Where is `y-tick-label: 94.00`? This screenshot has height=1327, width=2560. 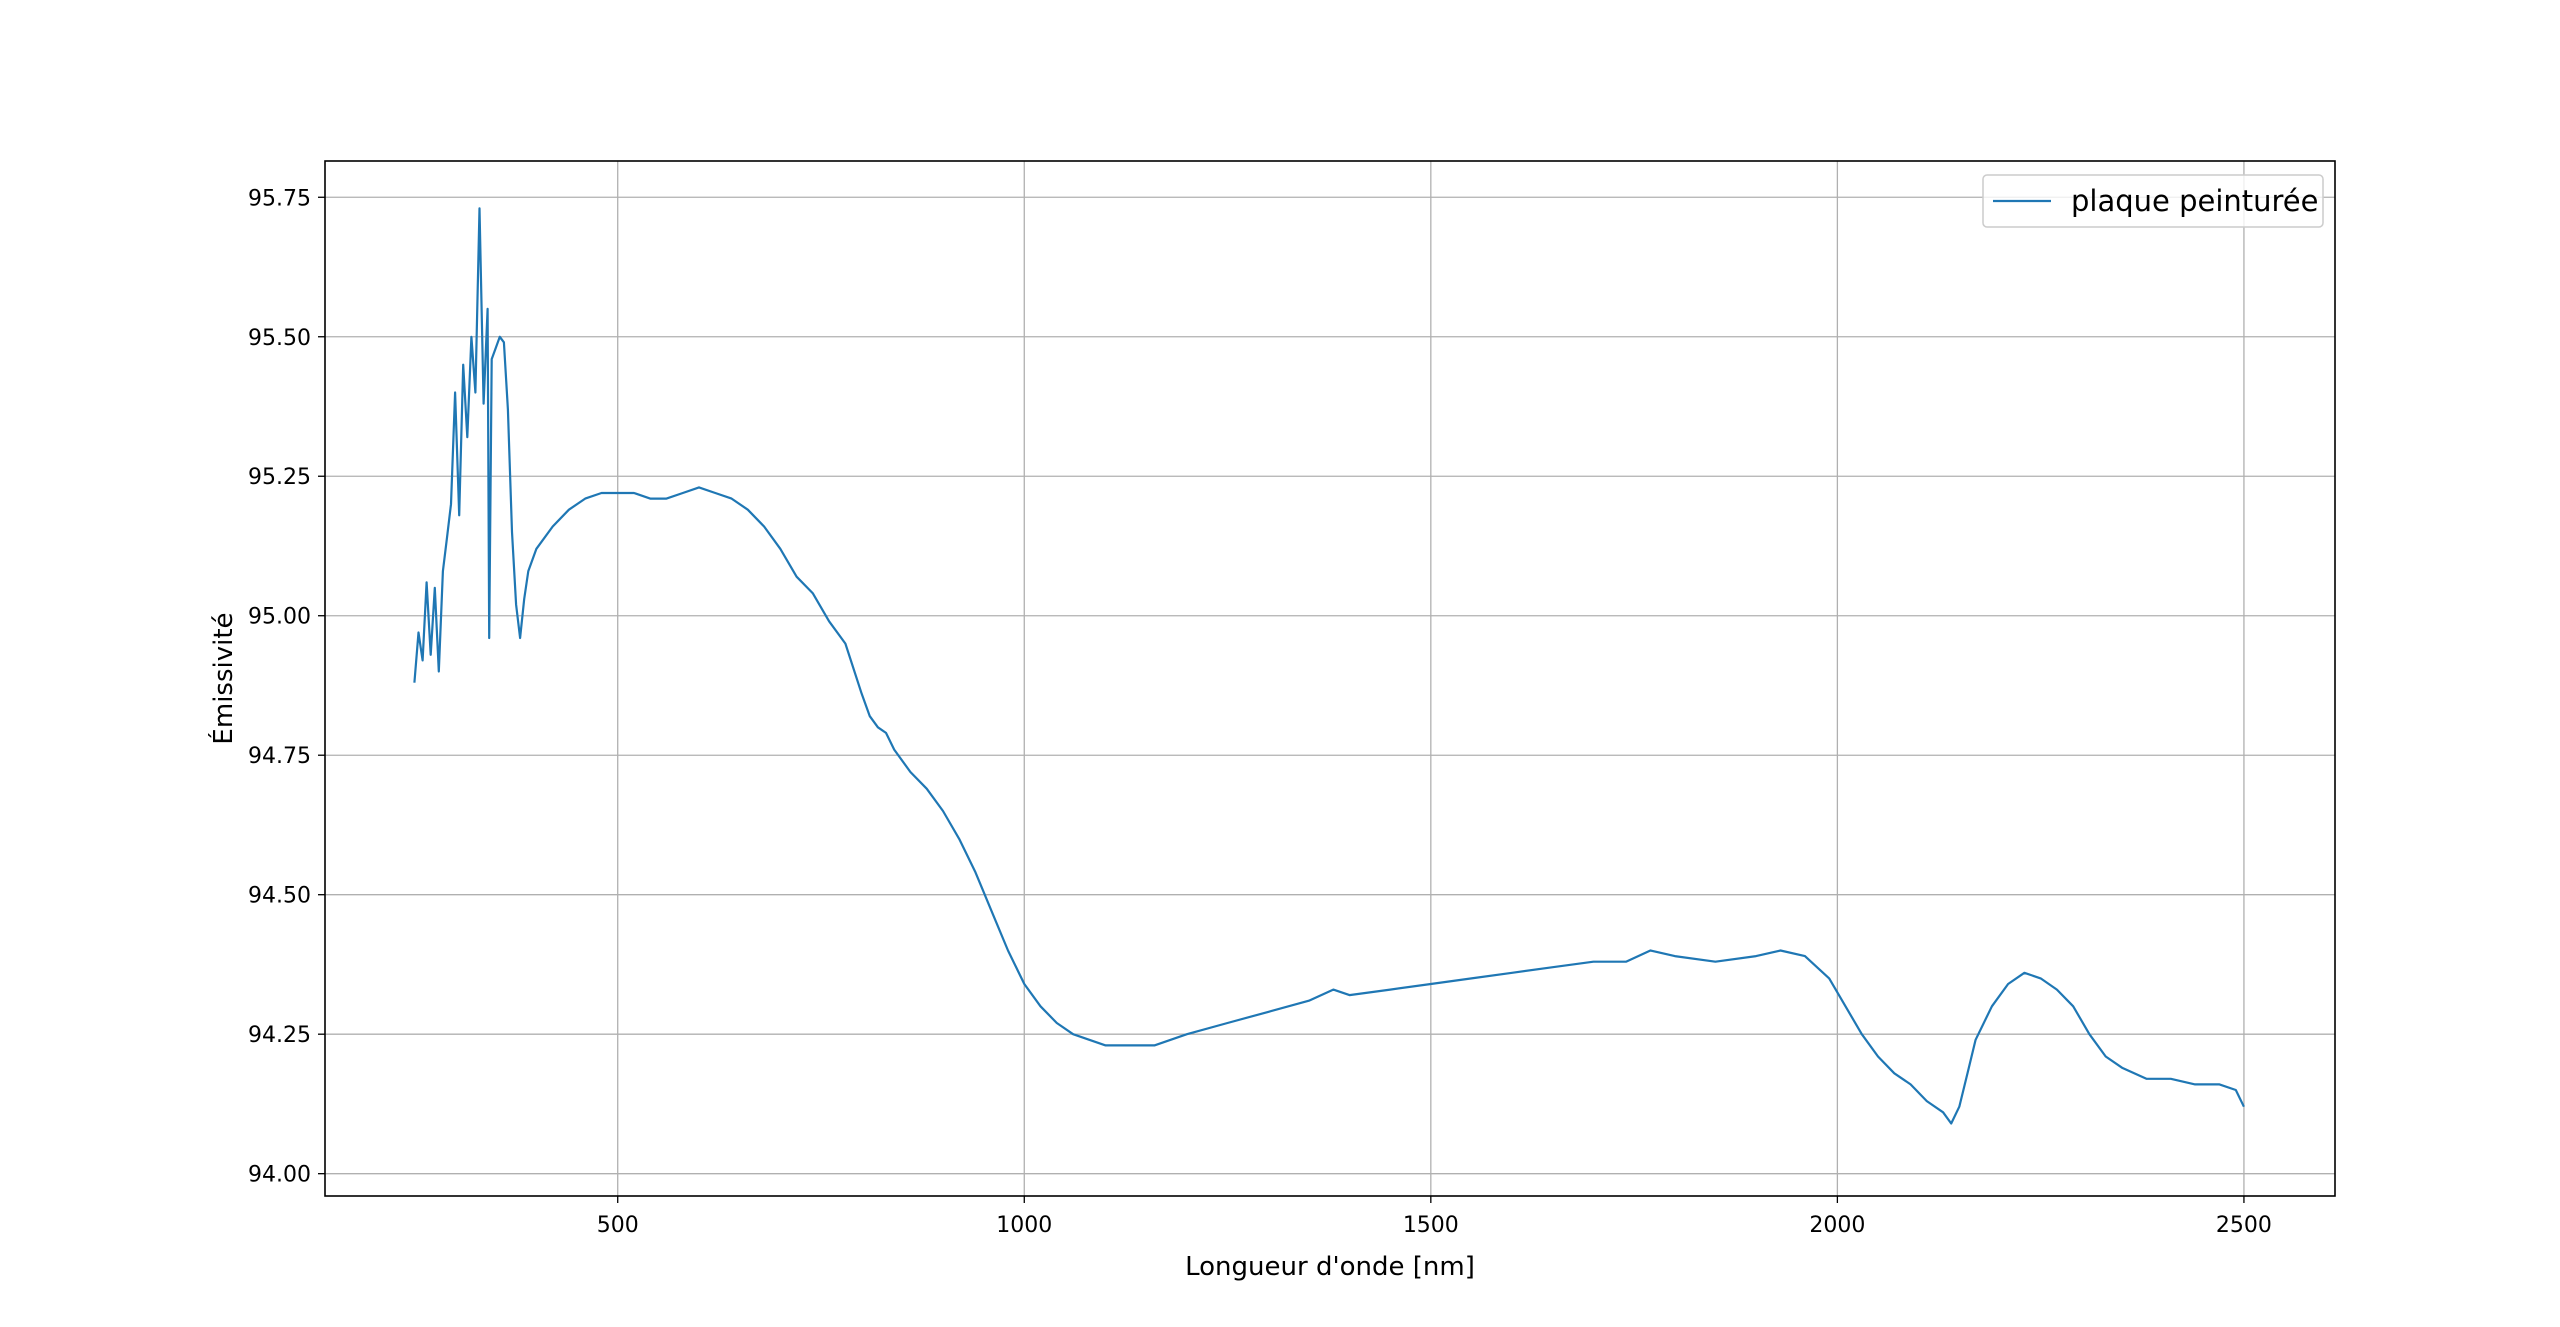
y-tick-label: 94.00 is located at coordinates (279, 1175).